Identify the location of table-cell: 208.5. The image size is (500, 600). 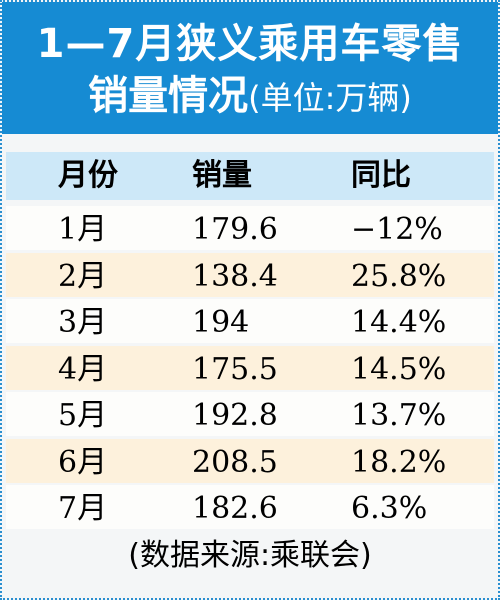
(235, 462).